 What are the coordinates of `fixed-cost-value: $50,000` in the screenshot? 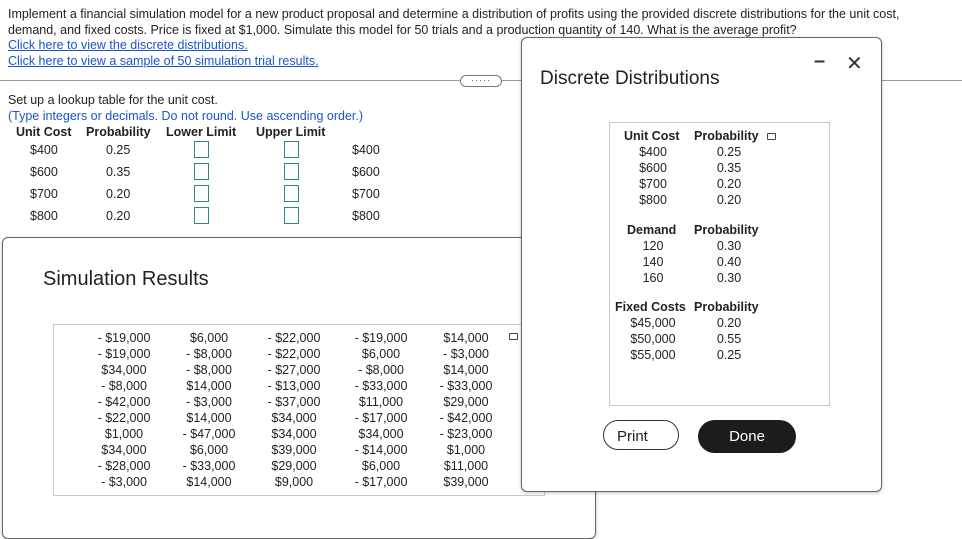 It's located at (653, 339).